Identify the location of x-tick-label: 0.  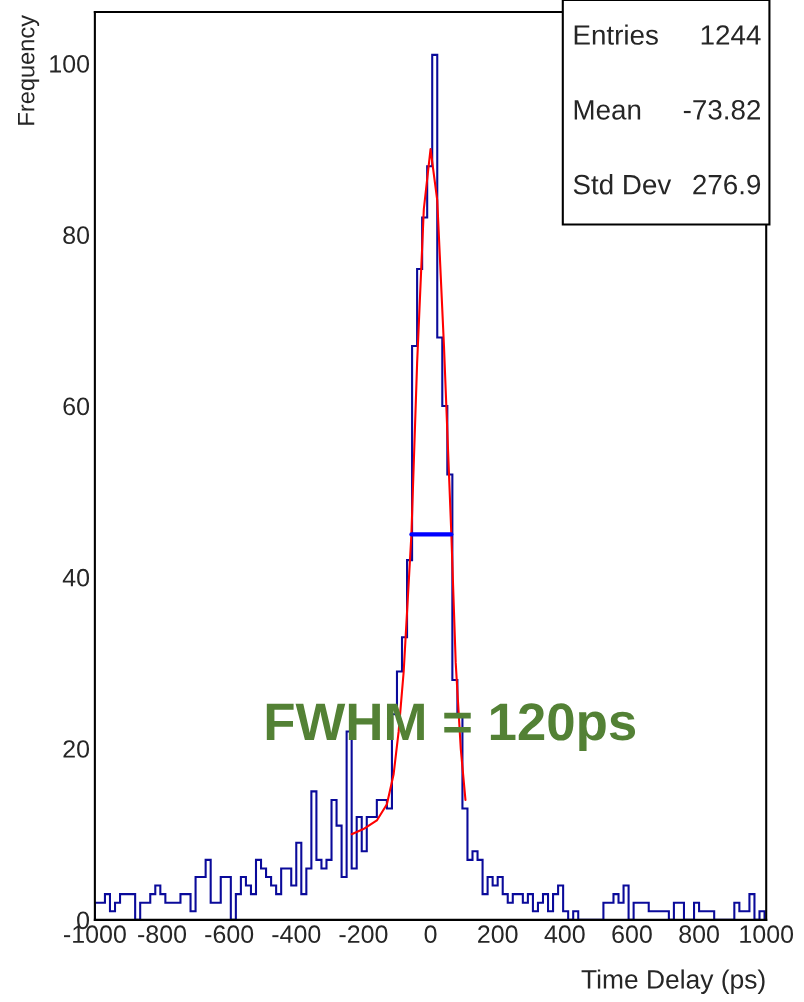
(430, 934).